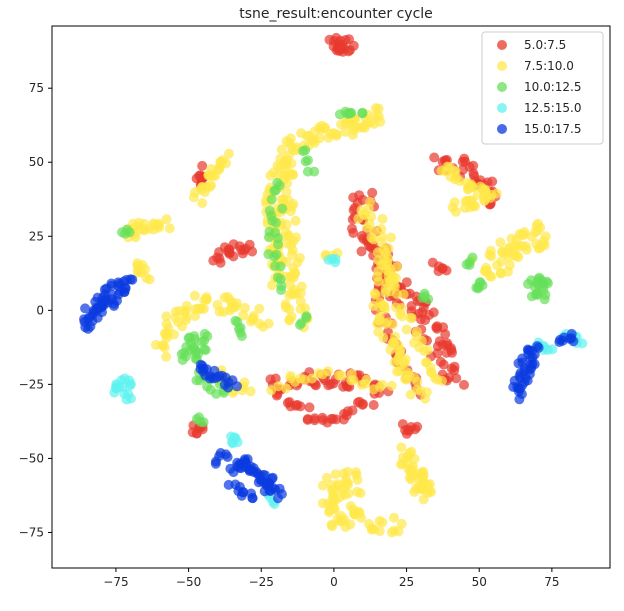 The image size is (624, 611). Describe the element at coordinates (35, 310) in the screenshot. I see `y-axis: −75 −50 −25 0 25 50 75` at that location.